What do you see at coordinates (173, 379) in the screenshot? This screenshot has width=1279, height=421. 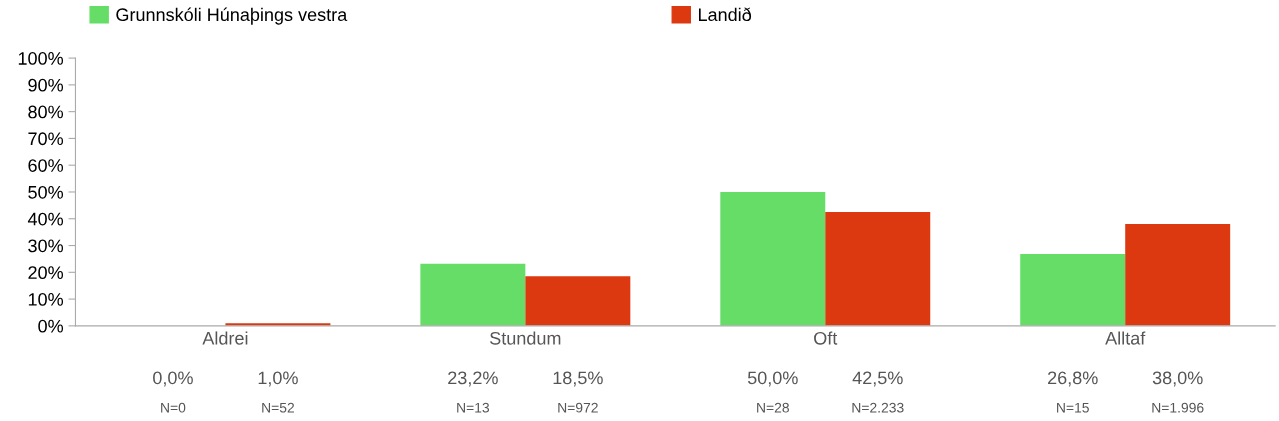 I see `data-label: 0,0%` at bounding box center [173, 379].